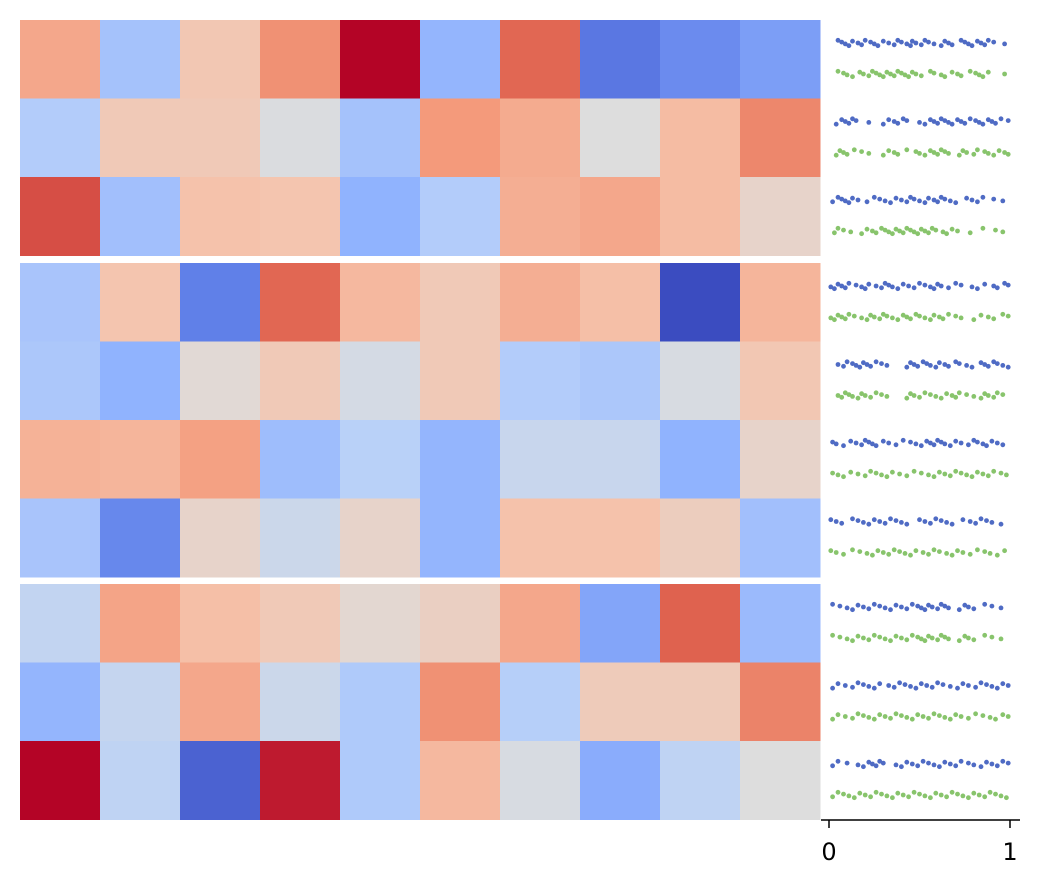  What do you see at coordinates (460, 702) in the screenshot?
I see `heatmap-cell-r8-c5` at bounding box center [460, 702].